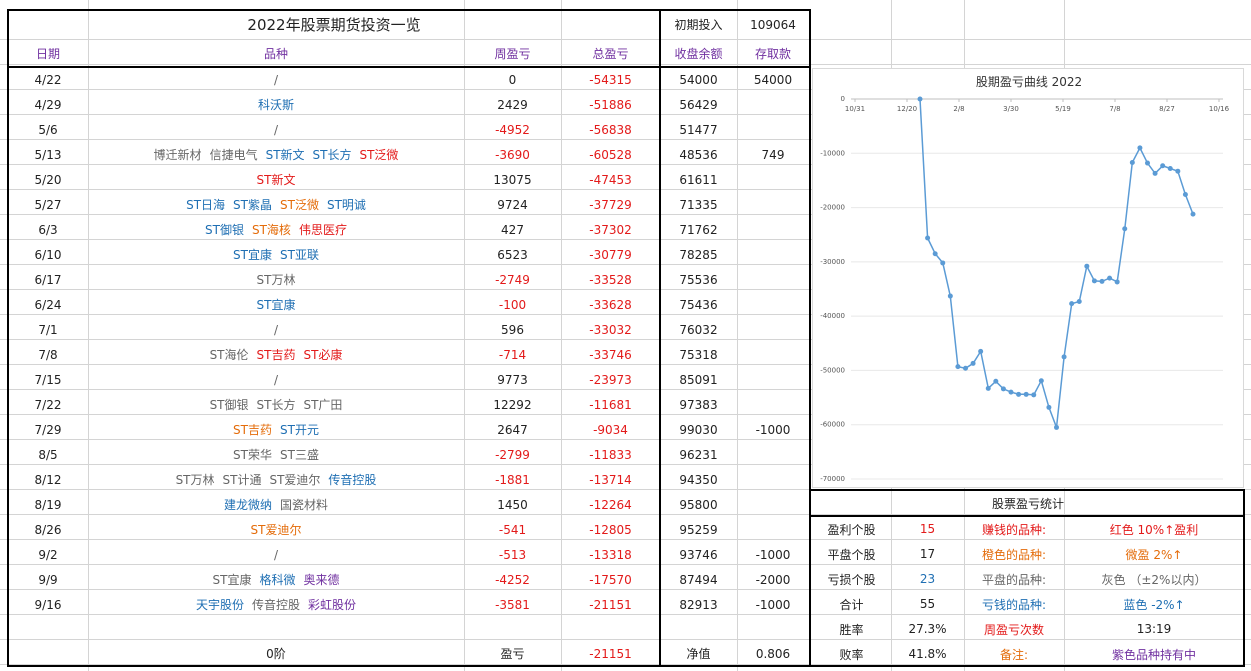 The width and height of the screenshot is (1251, 671). Describe the element at coordinates (512, 79) in the screenshot. I see `cell-weekly: 0` at that location.